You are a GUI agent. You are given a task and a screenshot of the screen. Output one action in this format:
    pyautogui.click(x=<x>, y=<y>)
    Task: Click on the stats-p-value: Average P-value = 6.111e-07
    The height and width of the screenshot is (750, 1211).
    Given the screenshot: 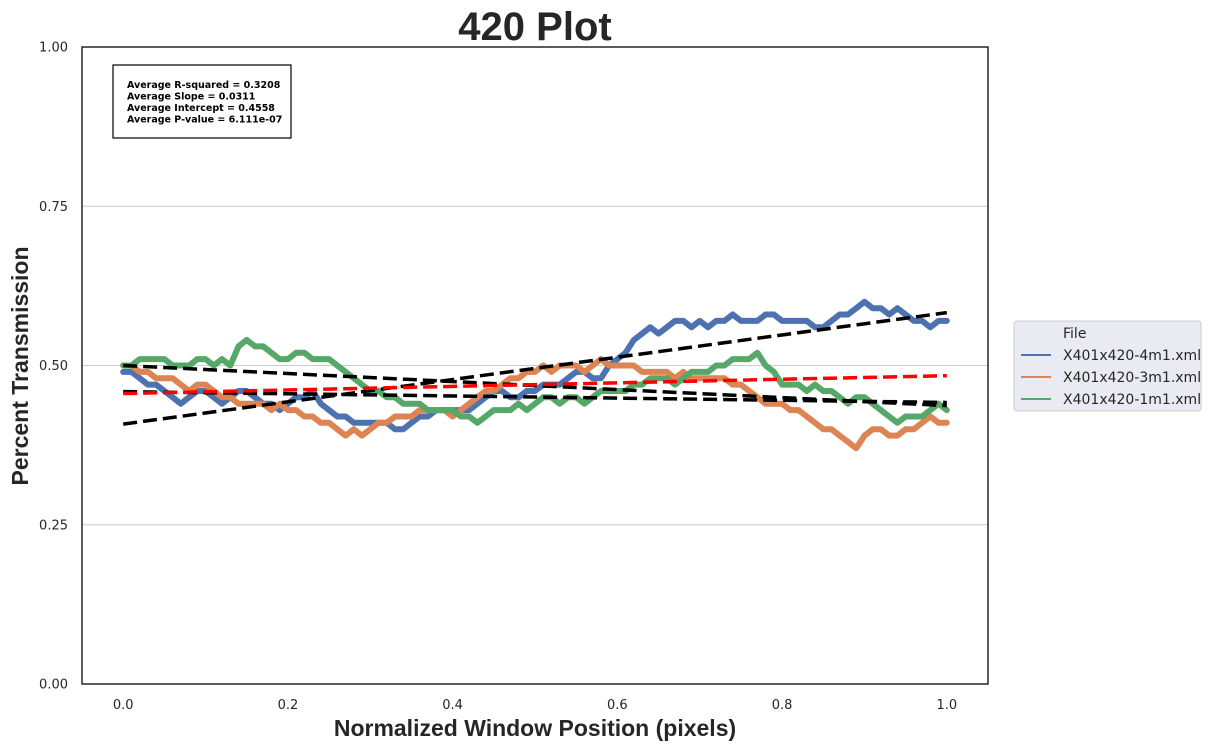 What is the action you would take?
    pyautogui.click(x=204, y=120)
    